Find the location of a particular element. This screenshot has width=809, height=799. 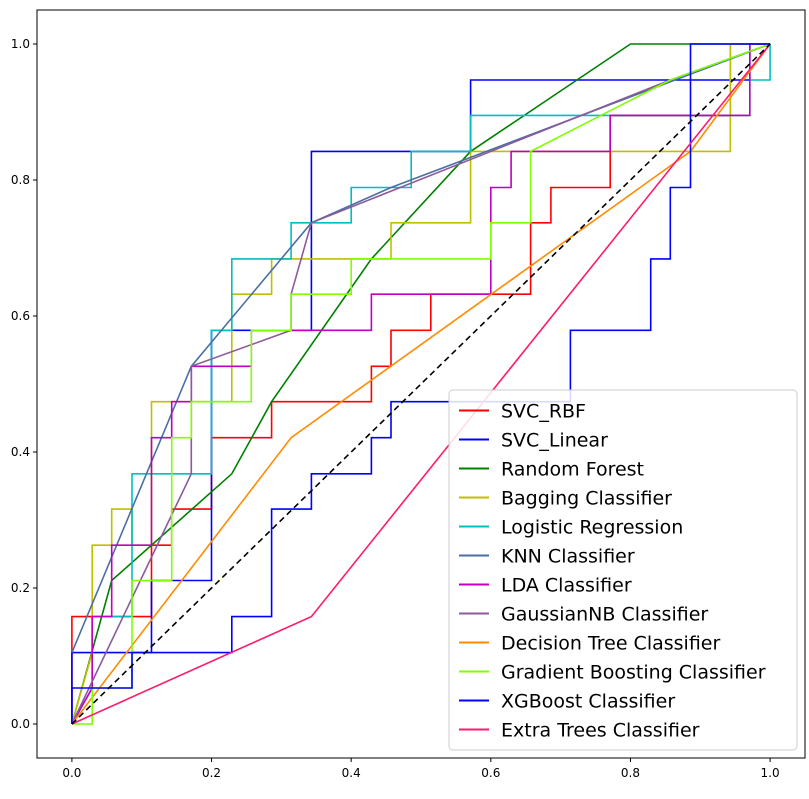

y-axis: 0.0 0.2 0.4 0.6 0.8 1.0 is located at coordinates (24, 384).